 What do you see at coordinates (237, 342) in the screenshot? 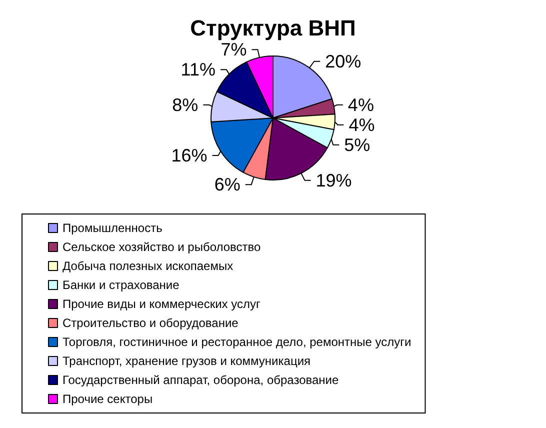
I see `legend-label: Торговля, гостиничное и ресторанное дело, ремонтные услуги` at bounding box center [237, 342].